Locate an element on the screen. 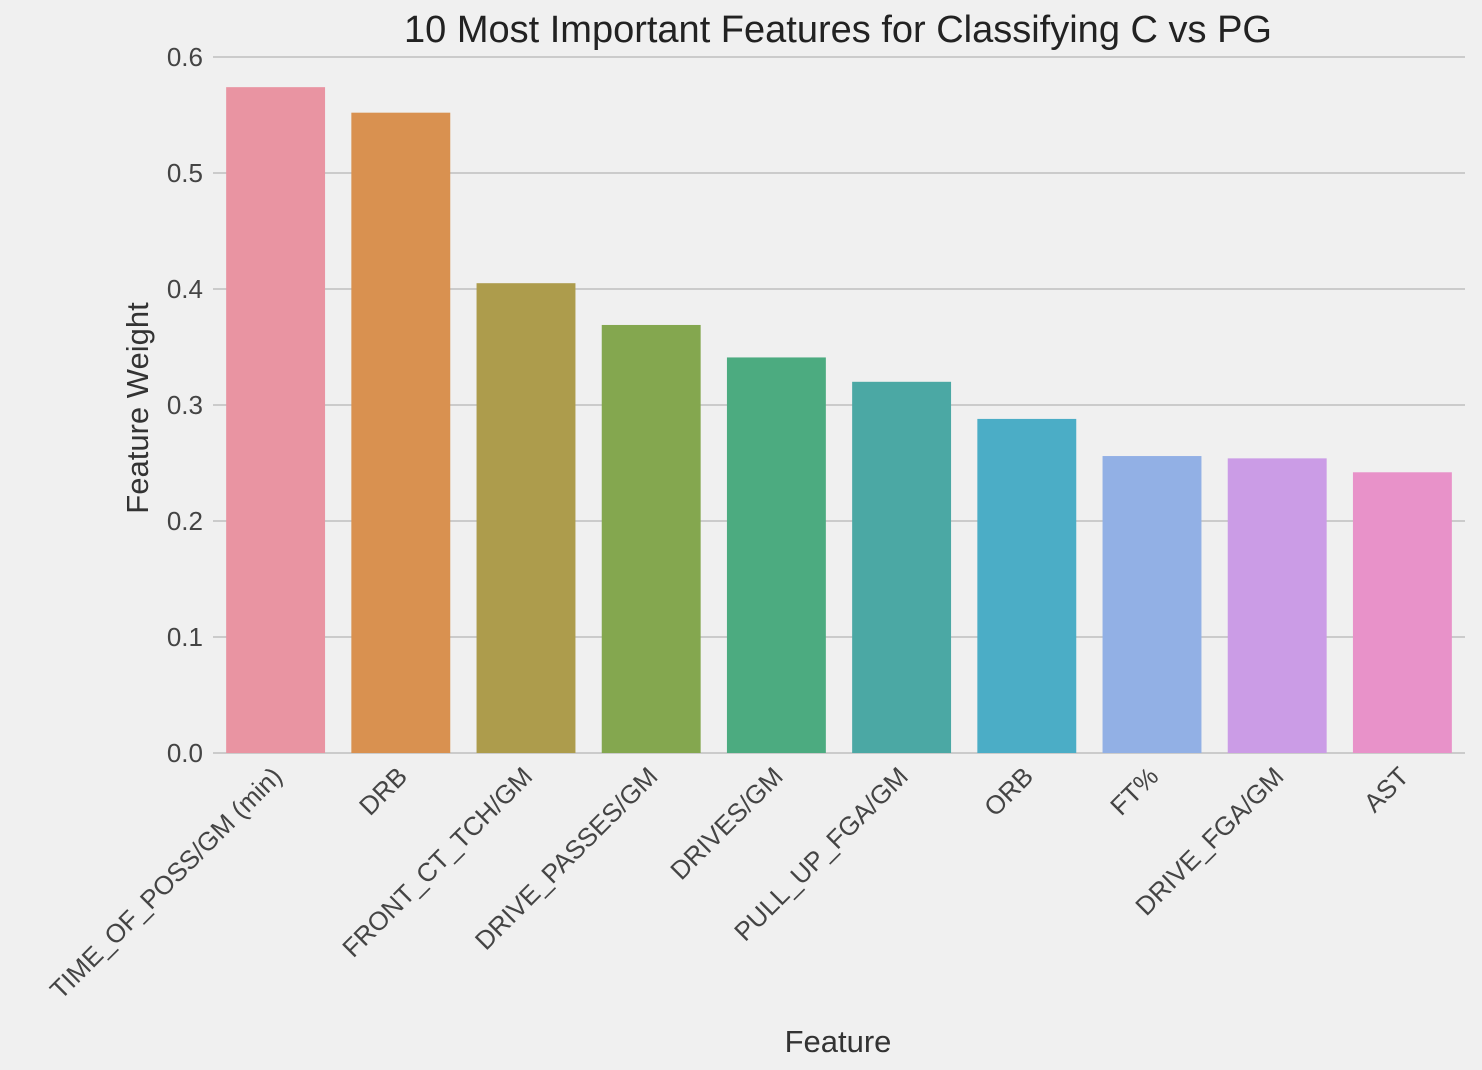  y-tick-labels: 0.0 0.1 0.2 0.3 0.4 0.5 0.6 is located at coordinates (185, 405).